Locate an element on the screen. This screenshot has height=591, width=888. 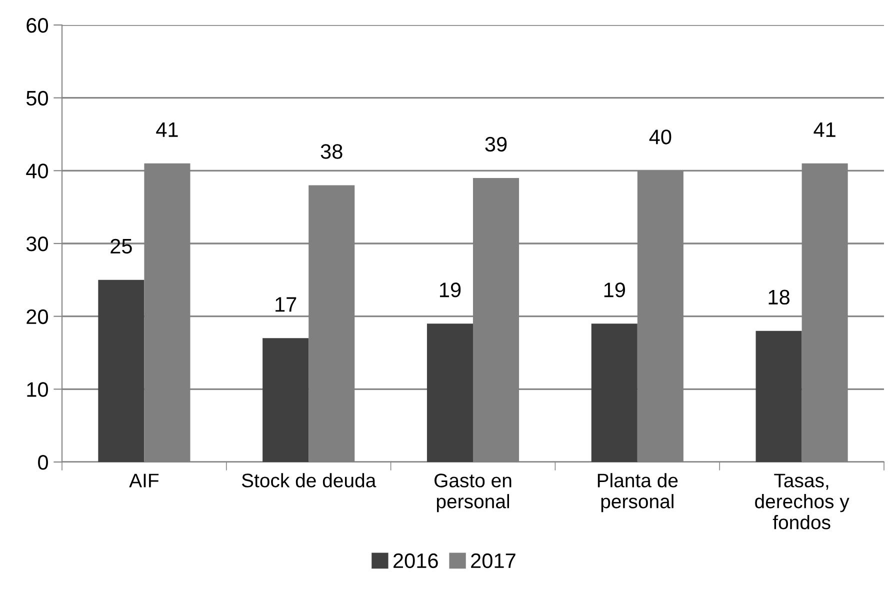
data-label: 18 is located at coordinates (779, 297).